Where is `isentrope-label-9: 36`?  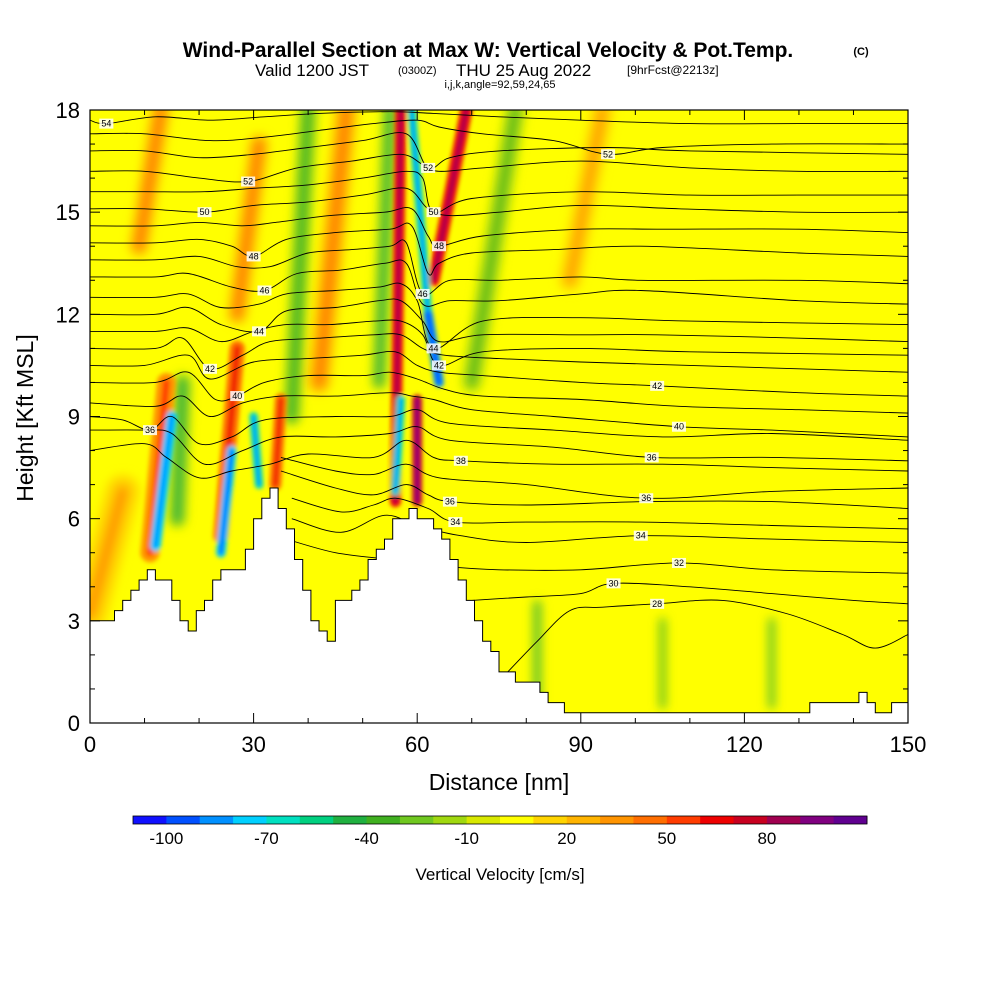
isentrope-label-9: 36 is located at coordinates (150, 430).